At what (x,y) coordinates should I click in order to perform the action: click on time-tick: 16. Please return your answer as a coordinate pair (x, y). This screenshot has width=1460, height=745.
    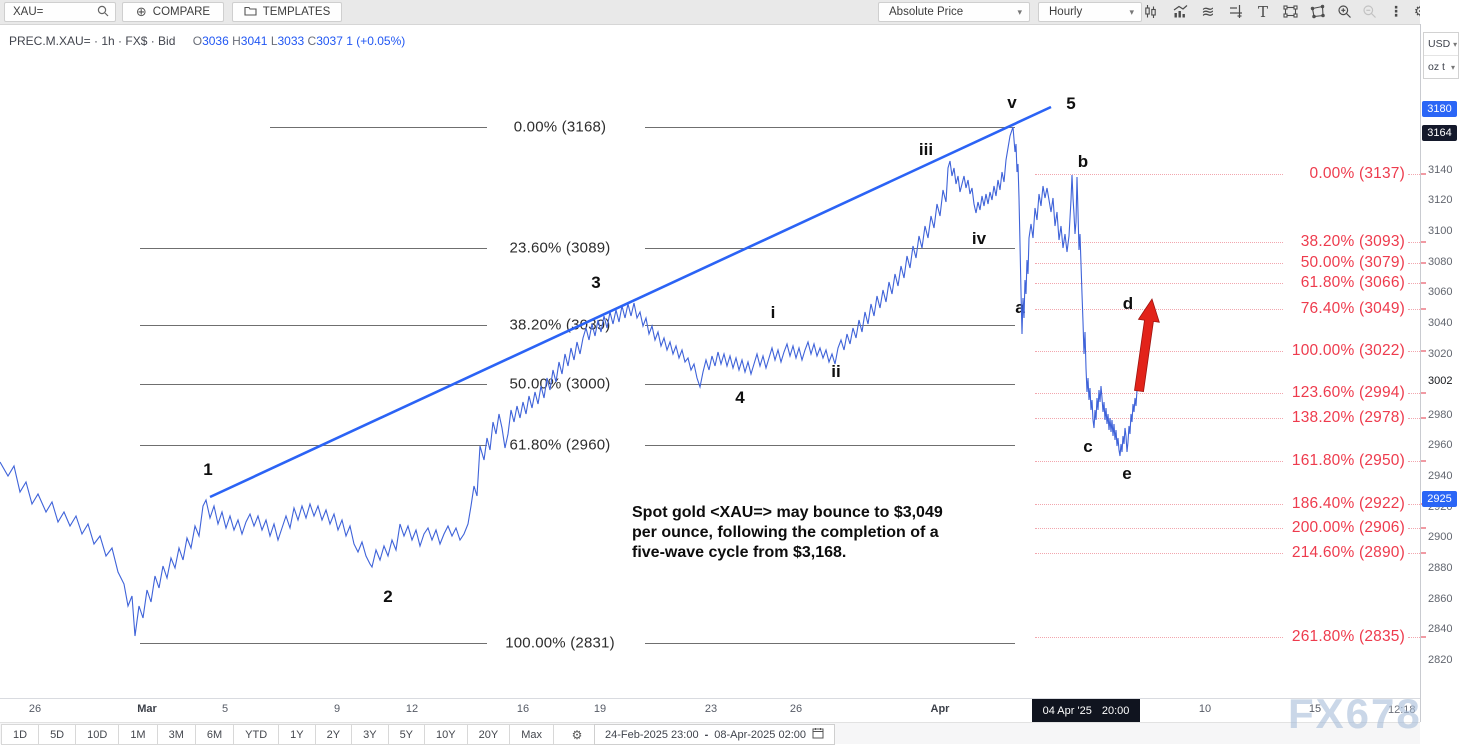
    Looking at the image, I should click on (523, 709).